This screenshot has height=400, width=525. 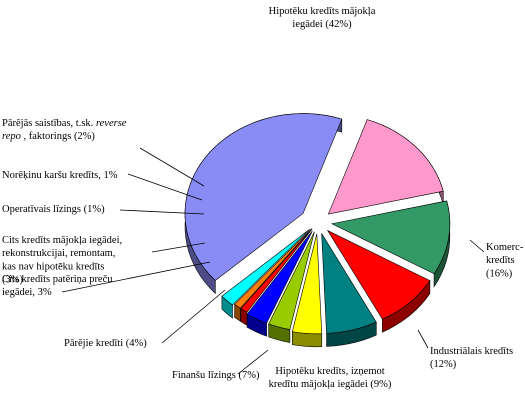 I want to click on slice-label-7: Cits kredīts patēriņa preču iegādei, 3%, so click(x=57, y=286).